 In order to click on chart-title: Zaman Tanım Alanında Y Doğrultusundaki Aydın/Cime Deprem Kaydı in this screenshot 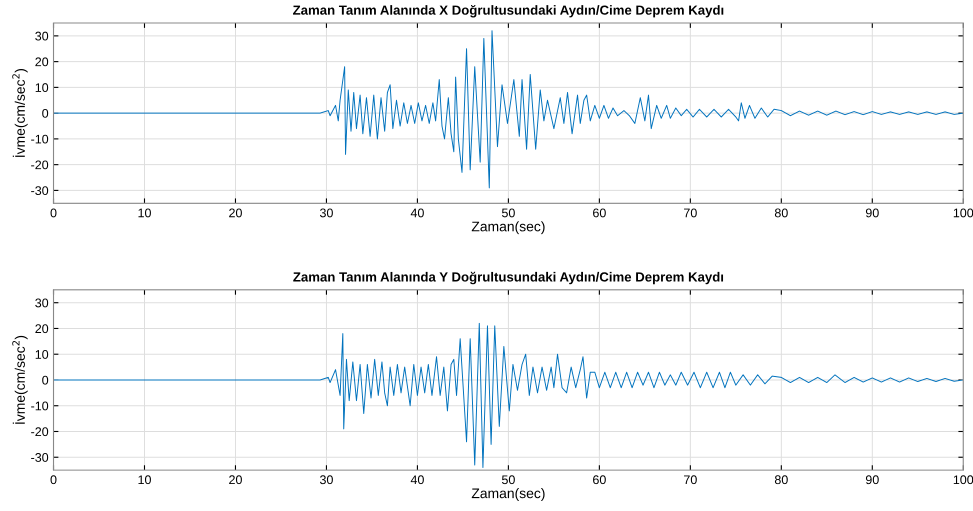, I will do `click(508, 278)`.